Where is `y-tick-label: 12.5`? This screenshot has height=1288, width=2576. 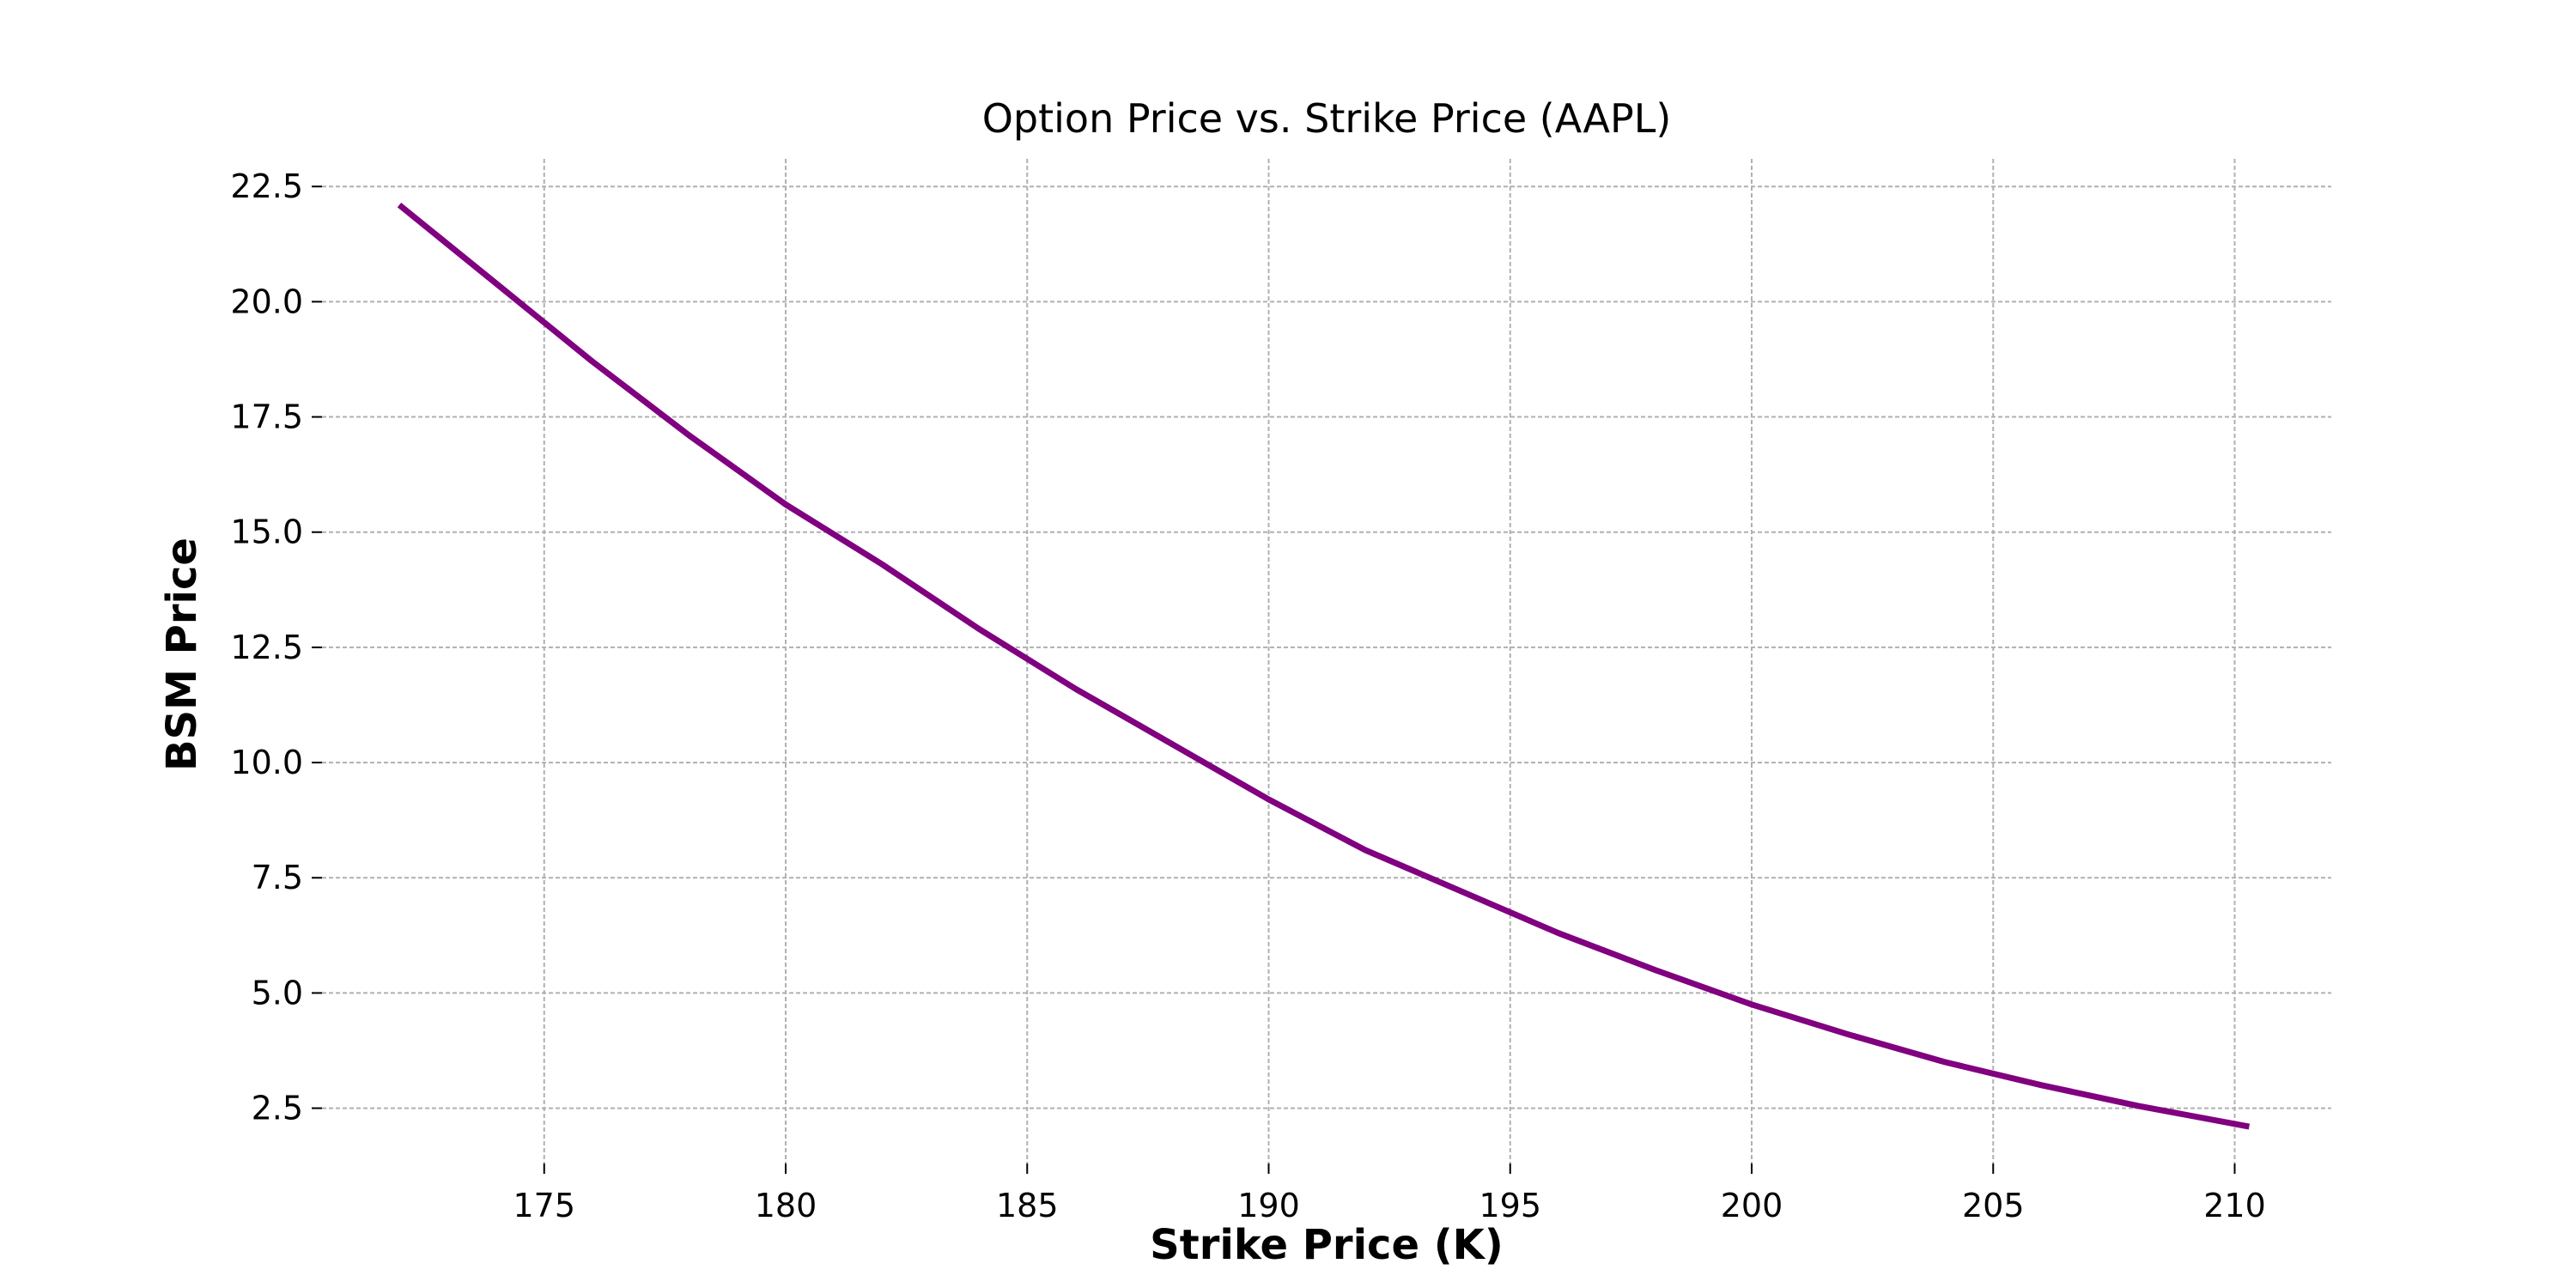
y-tick-label: 12.5 is located at coordinates (266, 647).